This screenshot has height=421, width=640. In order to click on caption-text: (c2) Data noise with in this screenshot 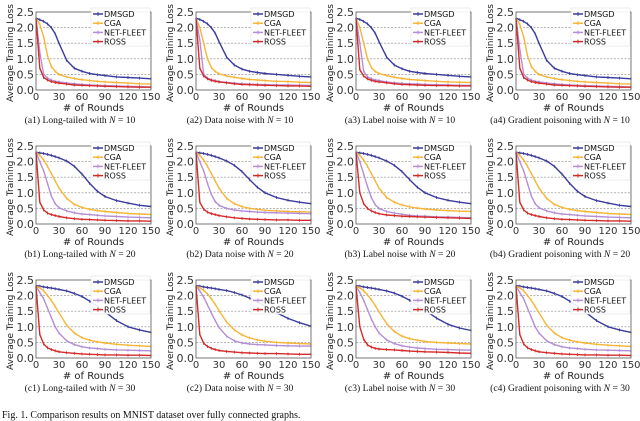, I will do `click(227, 388)`.